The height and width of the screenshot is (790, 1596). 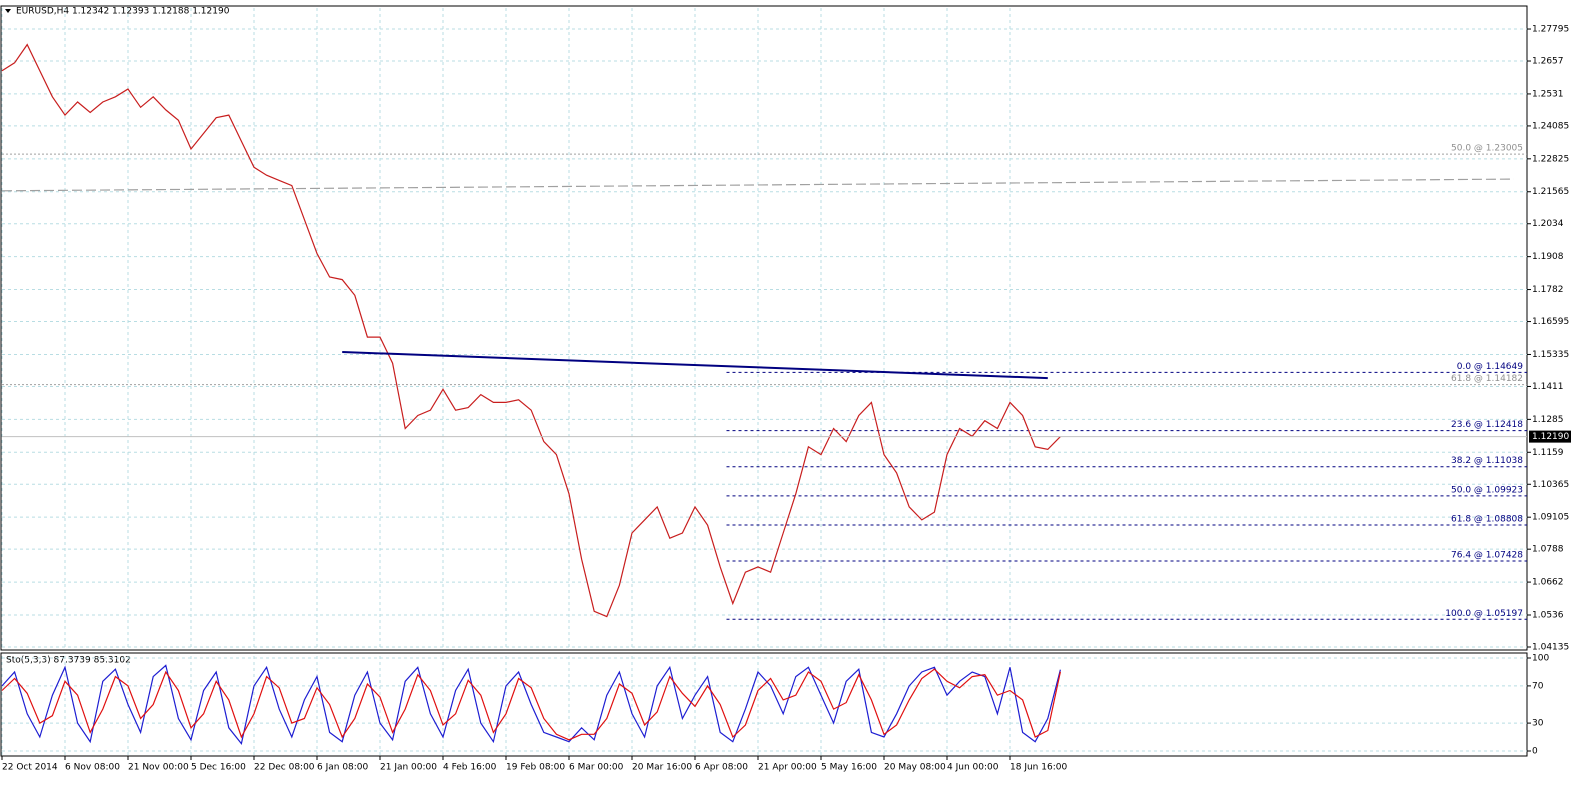 I want to click on stoch-line, so click(x=531, y=704).